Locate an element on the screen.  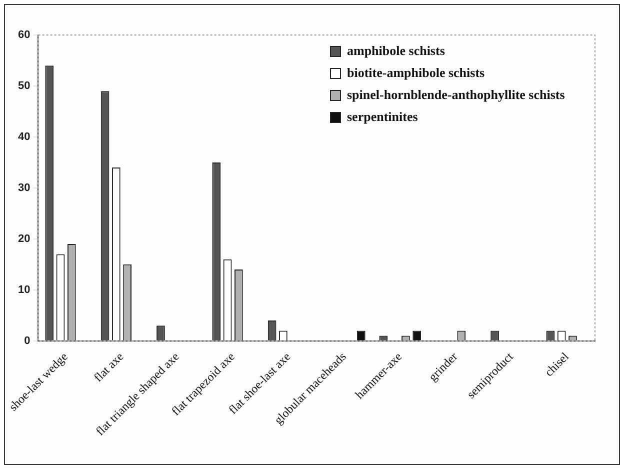
legend-label: biotite-amphibole schists is located at coordinates (416, 73).